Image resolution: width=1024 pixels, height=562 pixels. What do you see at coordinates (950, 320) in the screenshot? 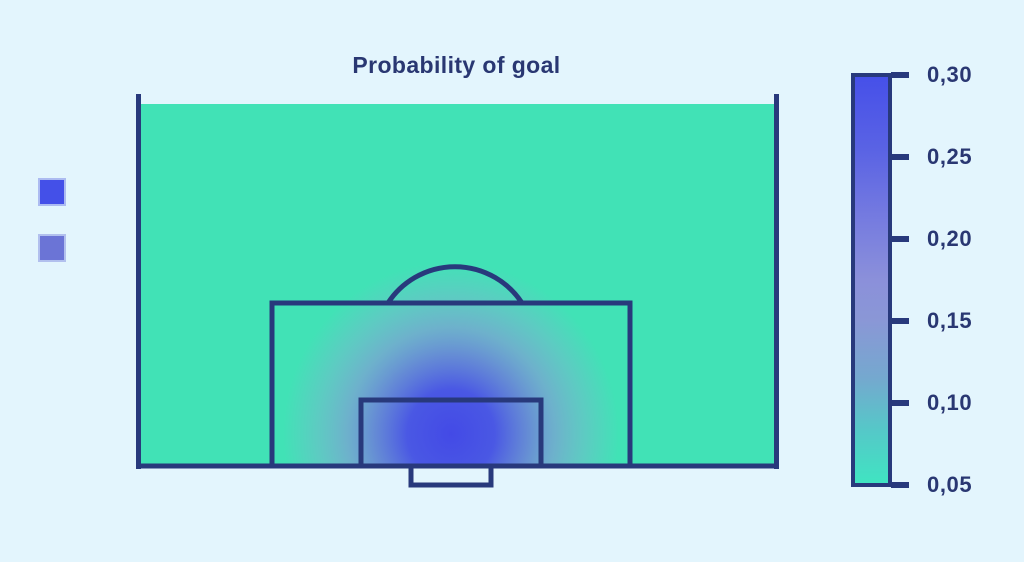
I see `tick-label: 0,15` at bounding box center [950, 320].